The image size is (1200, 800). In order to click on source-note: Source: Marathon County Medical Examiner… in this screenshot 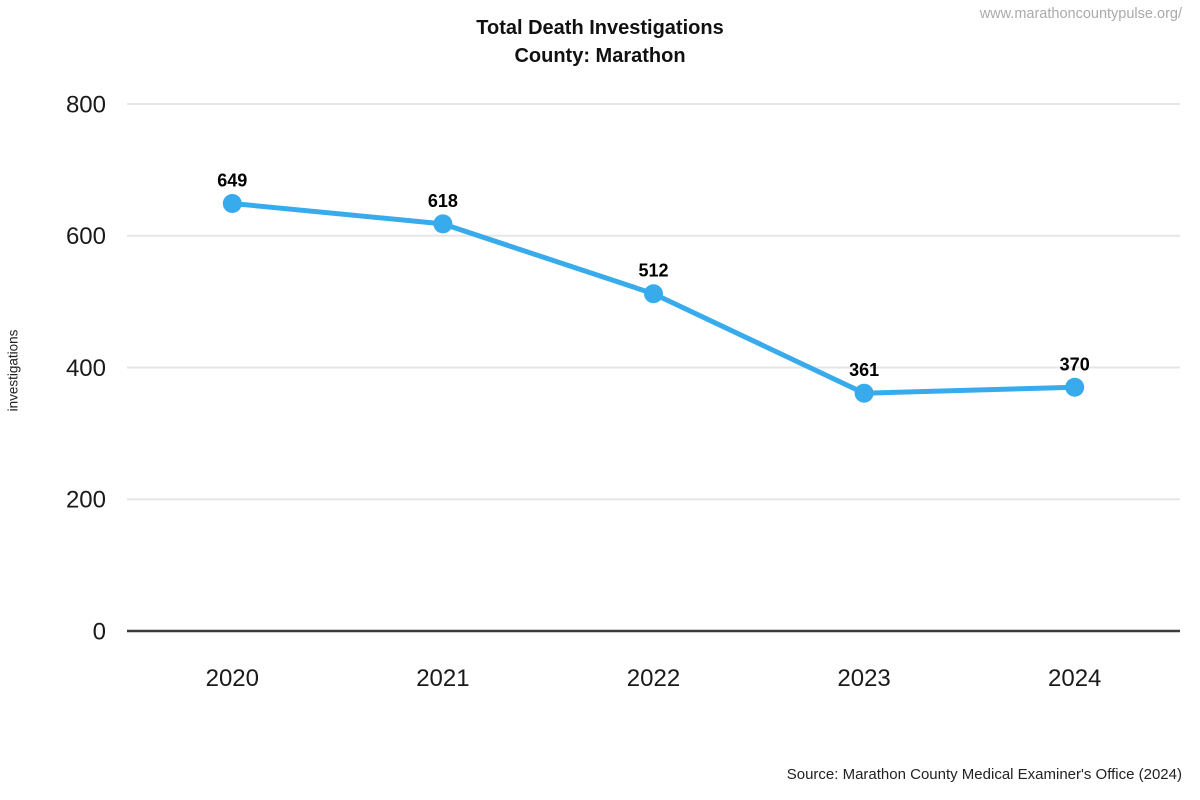, I will do `click(984, 774)`.